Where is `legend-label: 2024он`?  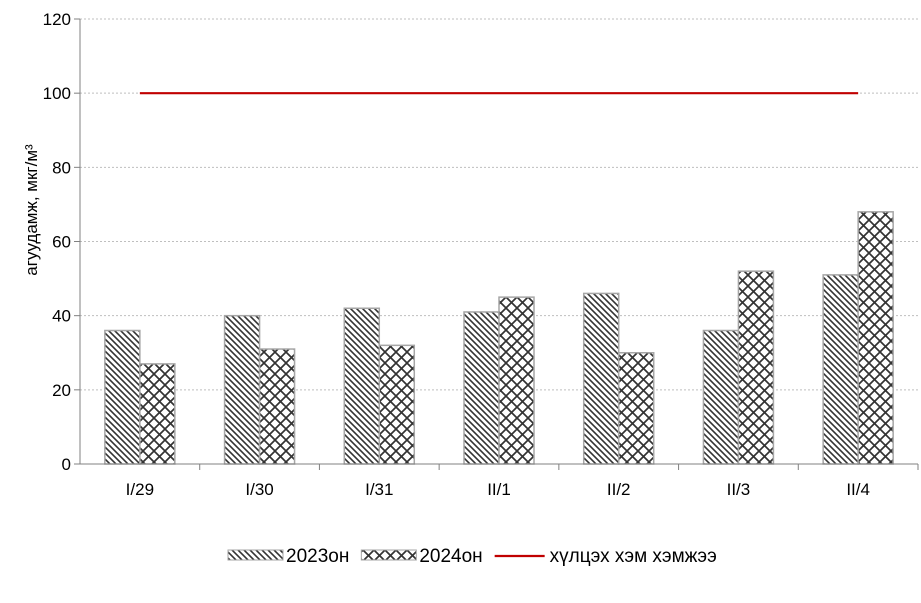 legend-label: 2024он is located at coordinates (450, 556).